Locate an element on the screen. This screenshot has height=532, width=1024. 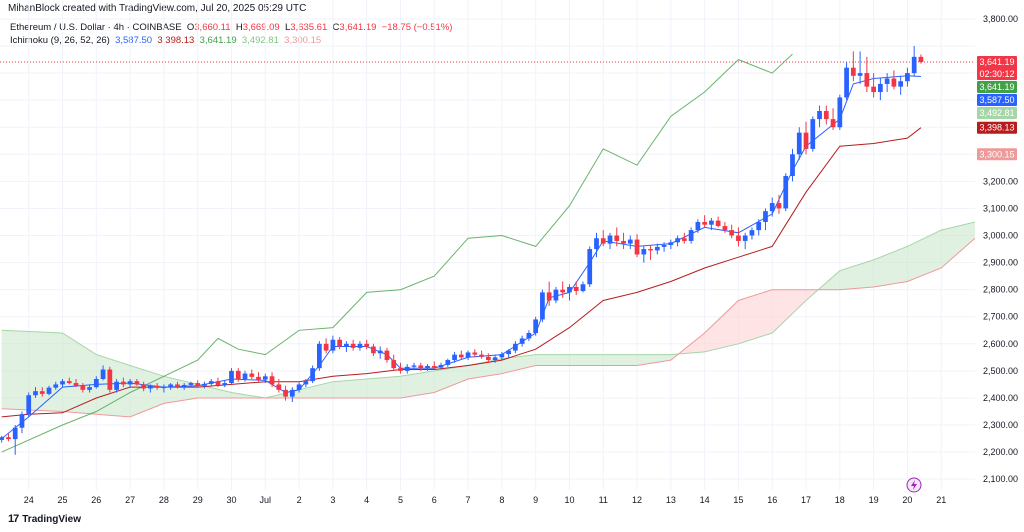
price-tag-bg is located at coordinates (997, 127).